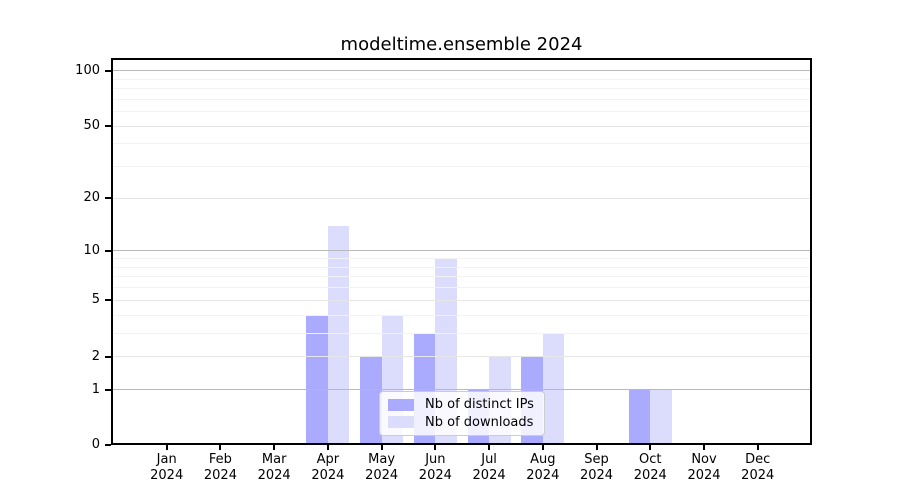 The height and width of the screenshot is (500, 900). I want to click on chart-title: modeltime.ensemble 2024, so click(461, 44).